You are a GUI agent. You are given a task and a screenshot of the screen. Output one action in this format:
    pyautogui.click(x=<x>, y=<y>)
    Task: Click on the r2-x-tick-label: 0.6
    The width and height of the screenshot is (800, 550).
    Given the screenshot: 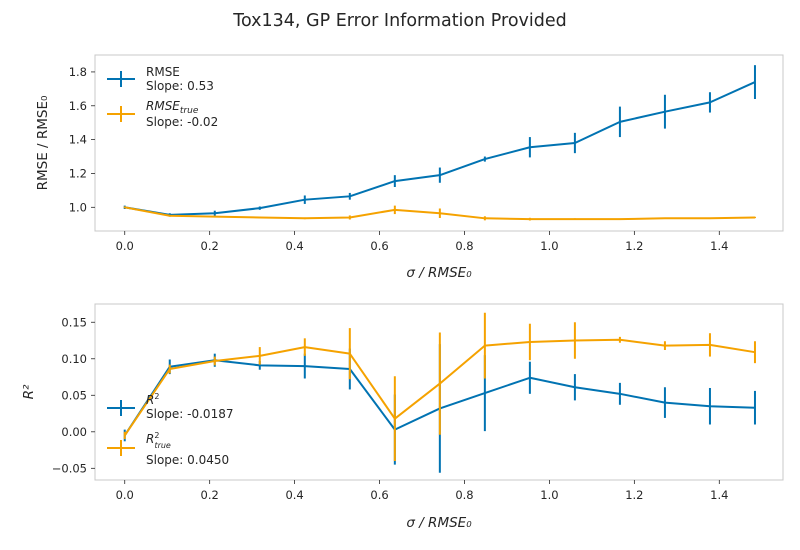 What is the action you would take?
    pyautogui.click(x=379, y=495)
    